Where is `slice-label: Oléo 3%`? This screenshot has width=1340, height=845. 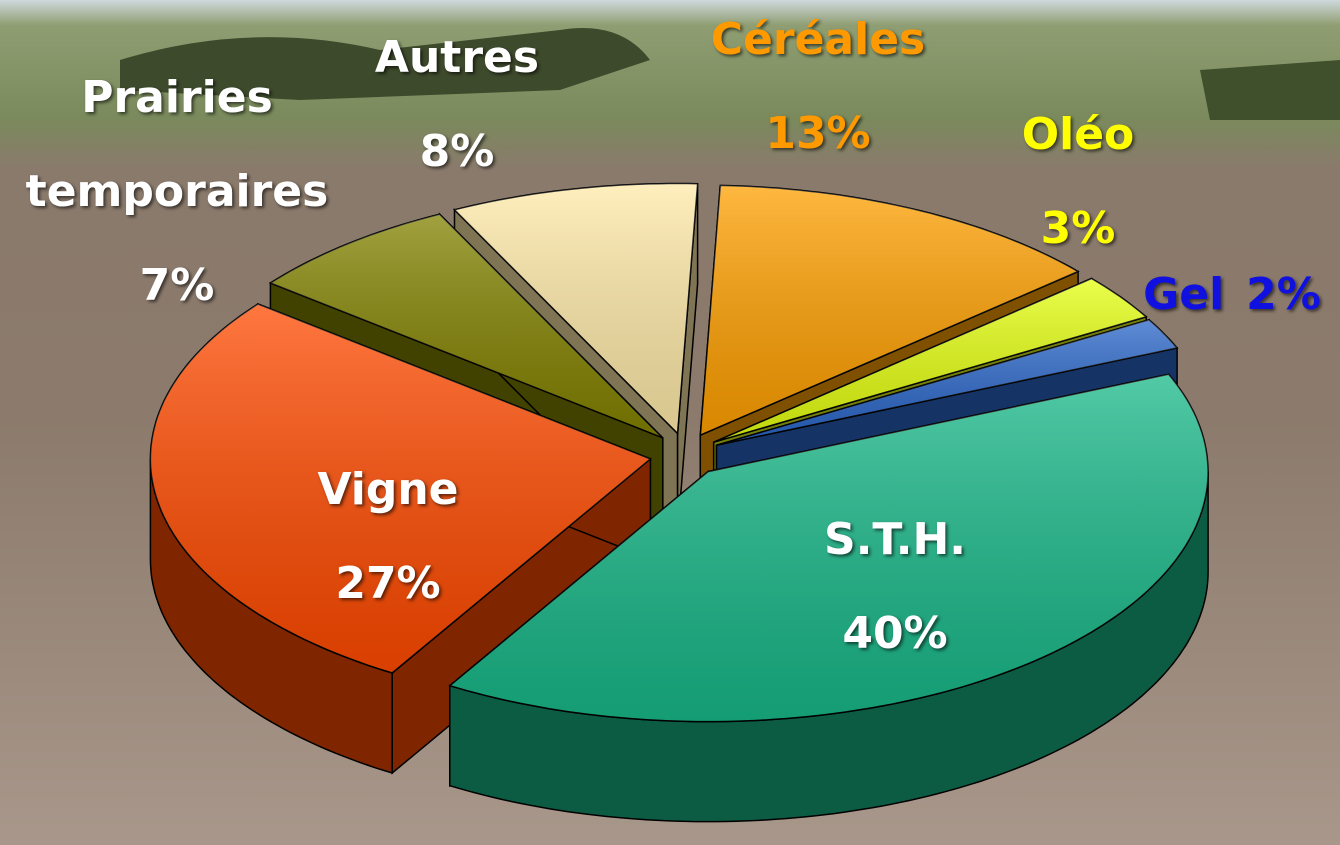
slice-label: Oléo 3% is located at coordinates (1078, 182).